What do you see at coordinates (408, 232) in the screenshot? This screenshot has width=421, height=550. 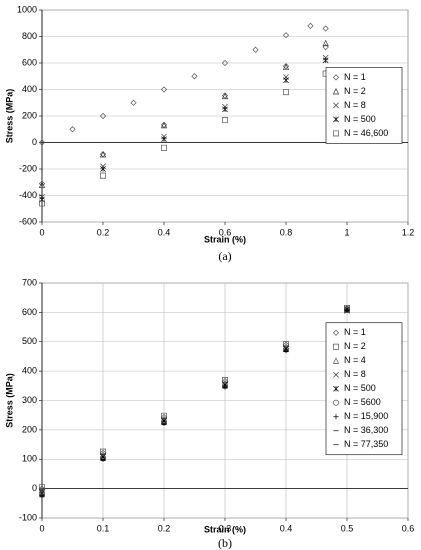 I see `x-tick-label: 1.2` at bounding box center [408, 232].